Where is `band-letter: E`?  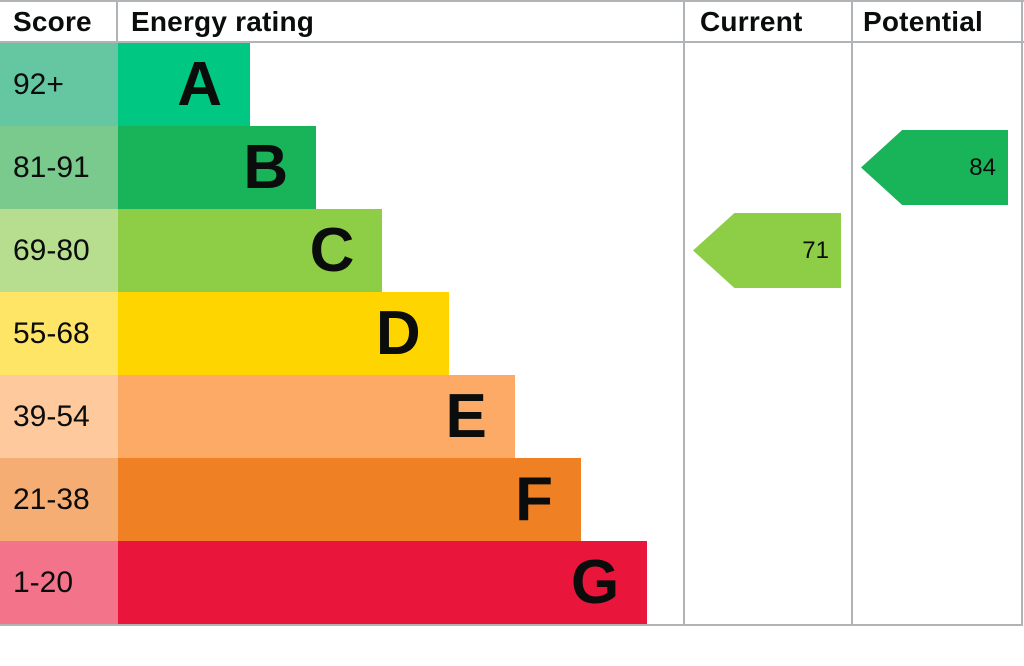
band-letter: E is located at coordinates (466, 416).